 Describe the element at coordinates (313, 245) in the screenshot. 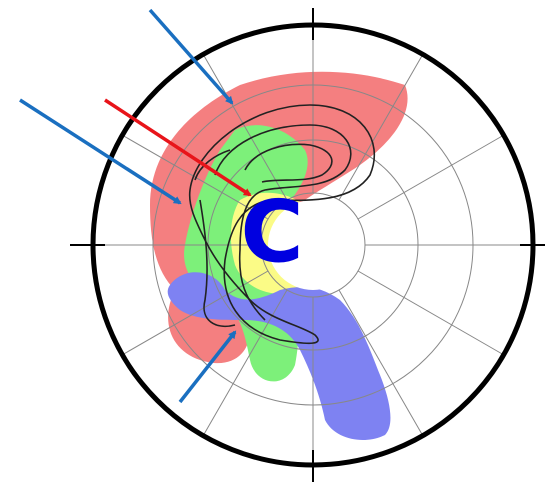

I see `center-hole` at that location.